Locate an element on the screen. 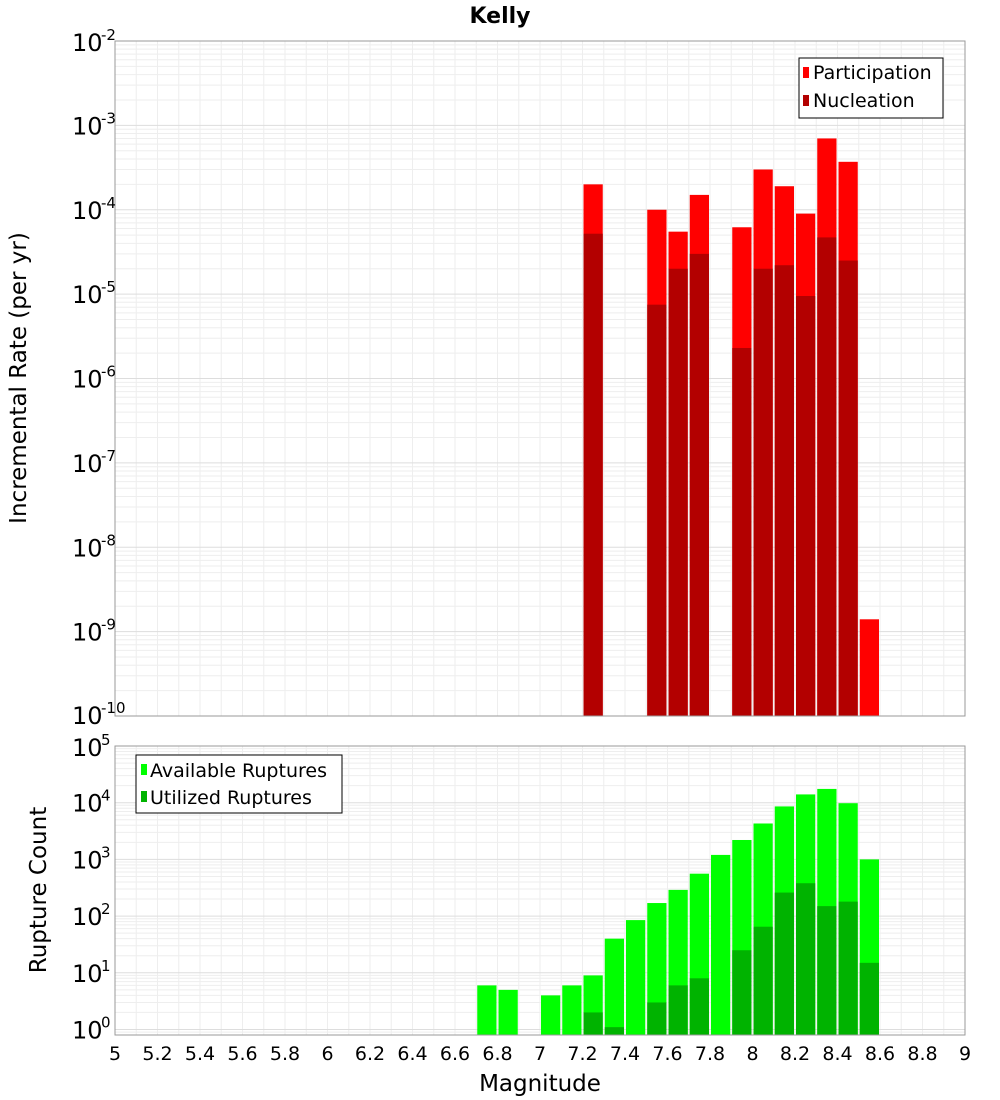 The image size is (1000, 1100). bottom-ytick-exponent: 2 is located at coordinates (106, 909).